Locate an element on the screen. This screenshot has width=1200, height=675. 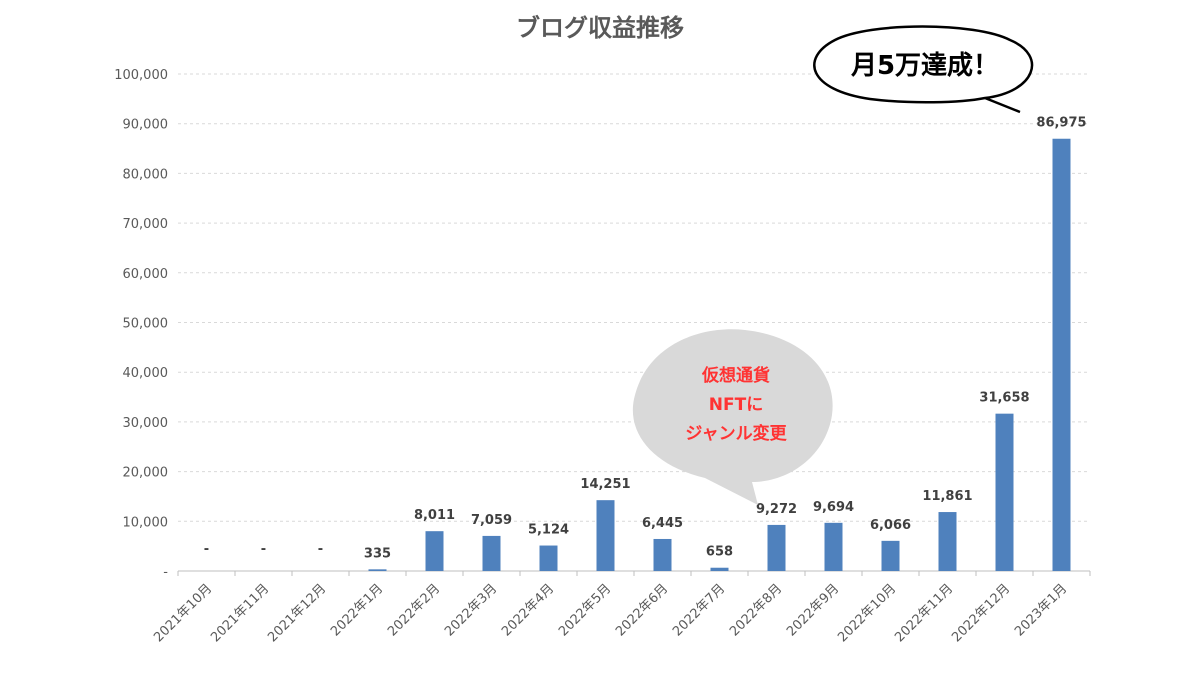
y-tick-label: 20,000 is located at coordinates (146, 473).